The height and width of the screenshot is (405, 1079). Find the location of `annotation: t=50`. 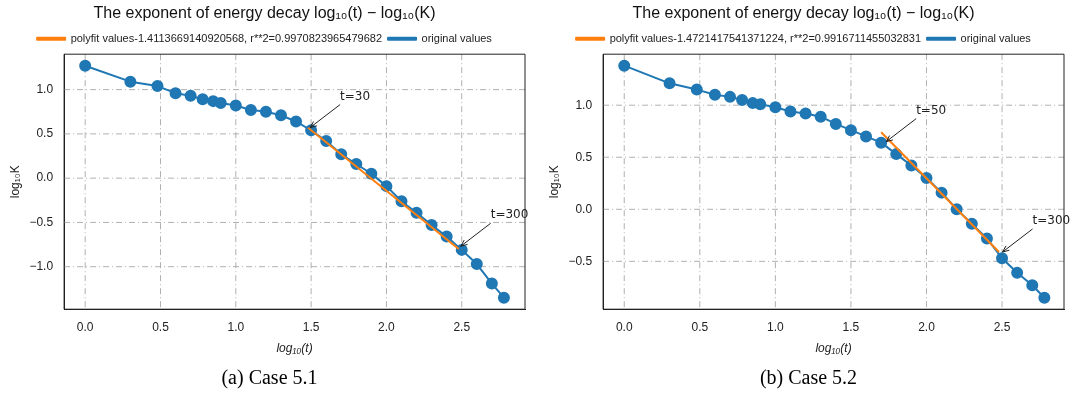

annotation: t=50 is located at coordinates (931, 109).